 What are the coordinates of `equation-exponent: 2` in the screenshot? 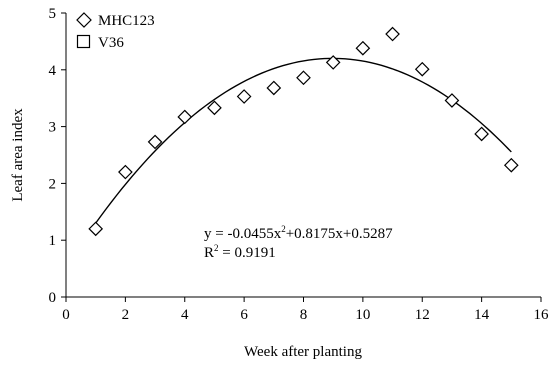 It's located at (283, 229).